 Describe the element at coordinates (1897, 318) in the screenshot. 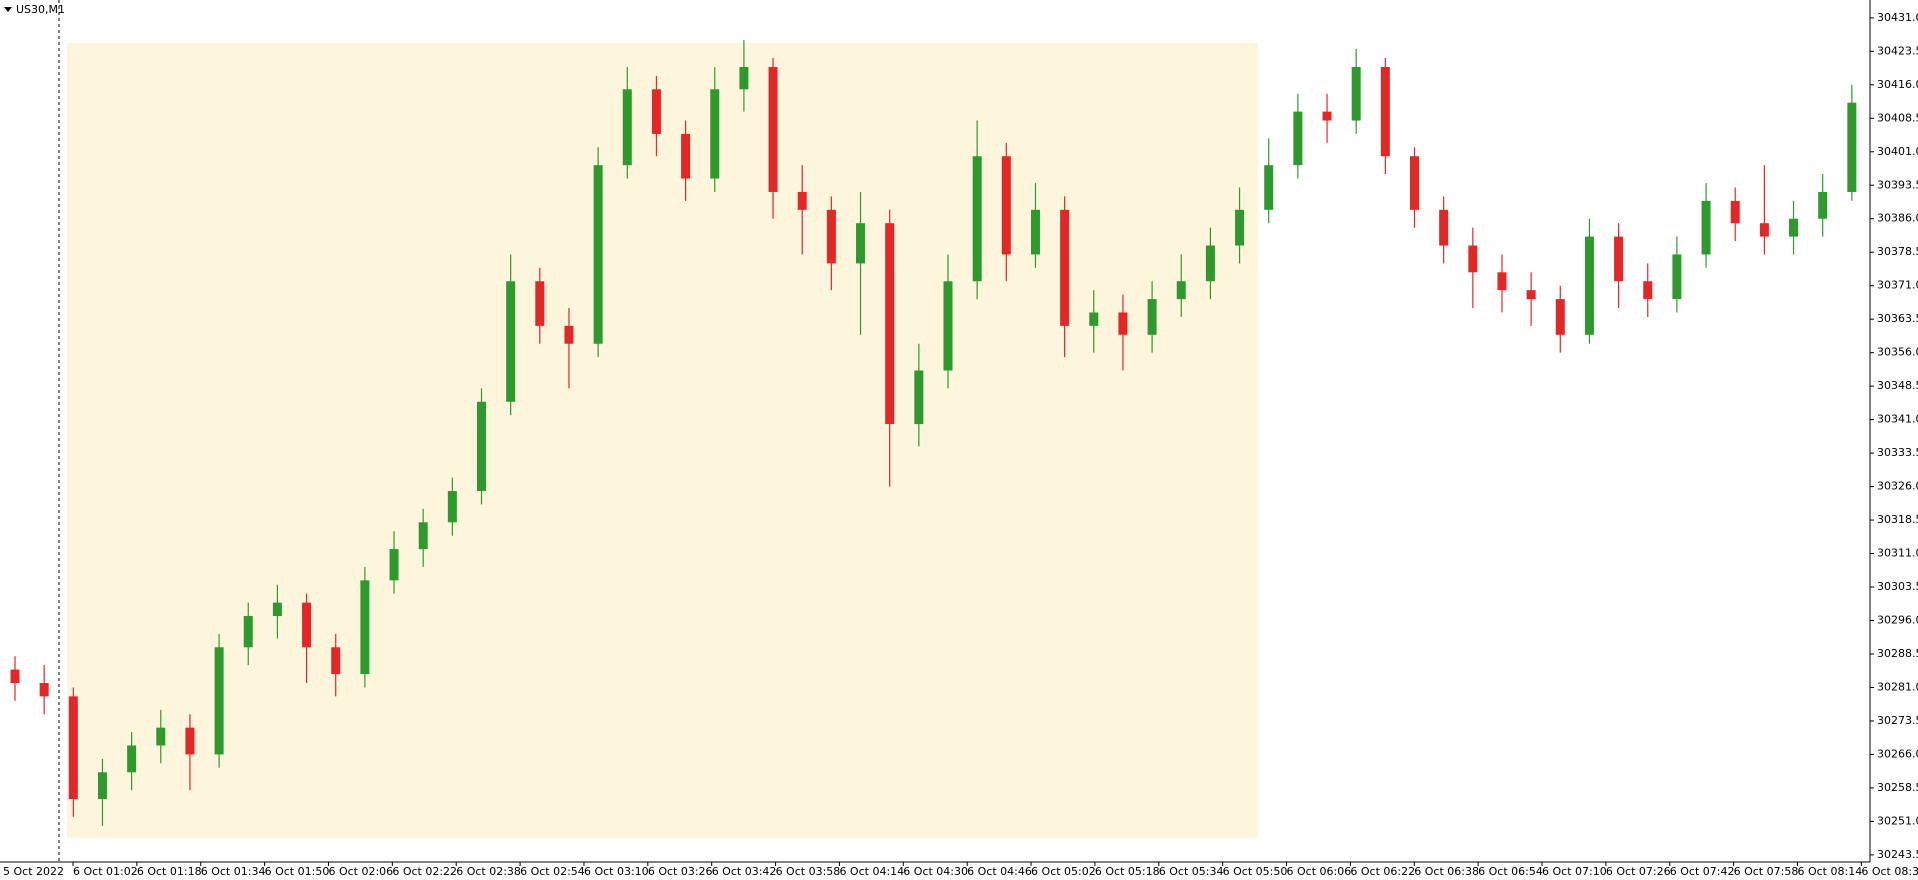

I see `y-tick-label: 30363.5` at that location.